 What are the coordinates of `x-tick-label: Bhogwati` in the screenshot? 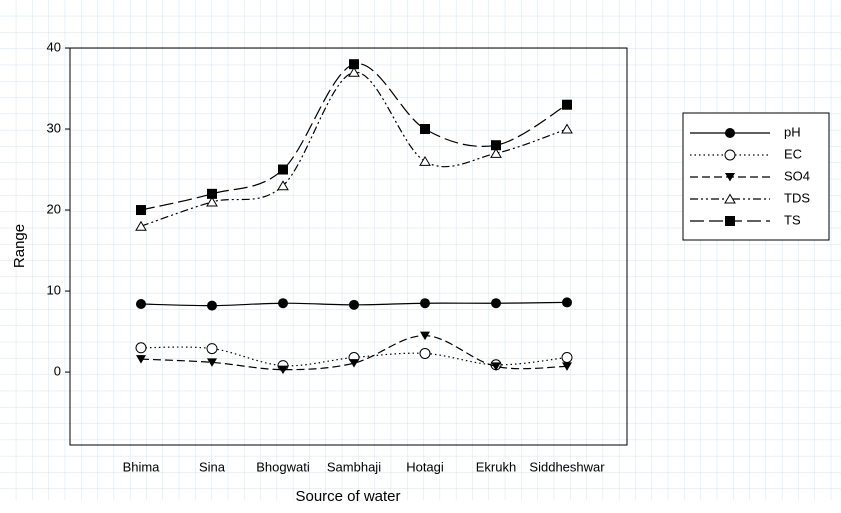 It's located at (283, 466).